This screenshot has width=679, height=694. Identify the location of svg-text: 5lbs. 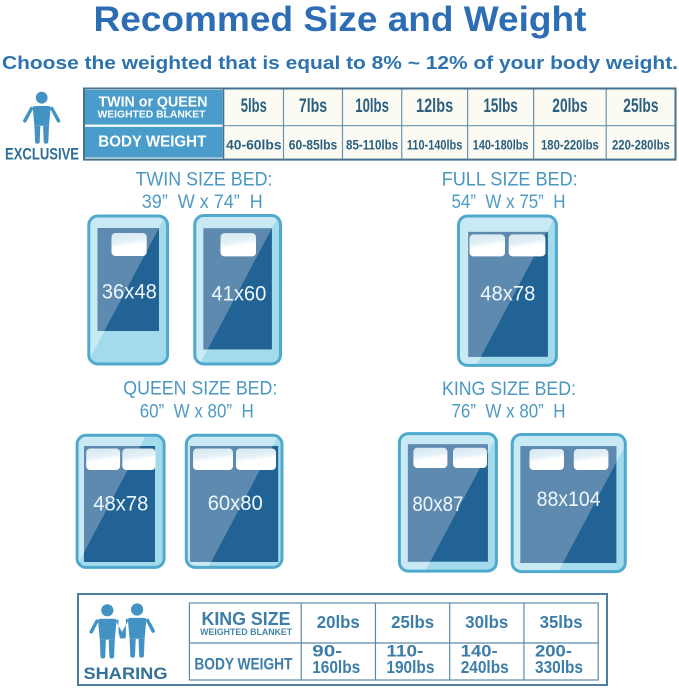
(254, 106).